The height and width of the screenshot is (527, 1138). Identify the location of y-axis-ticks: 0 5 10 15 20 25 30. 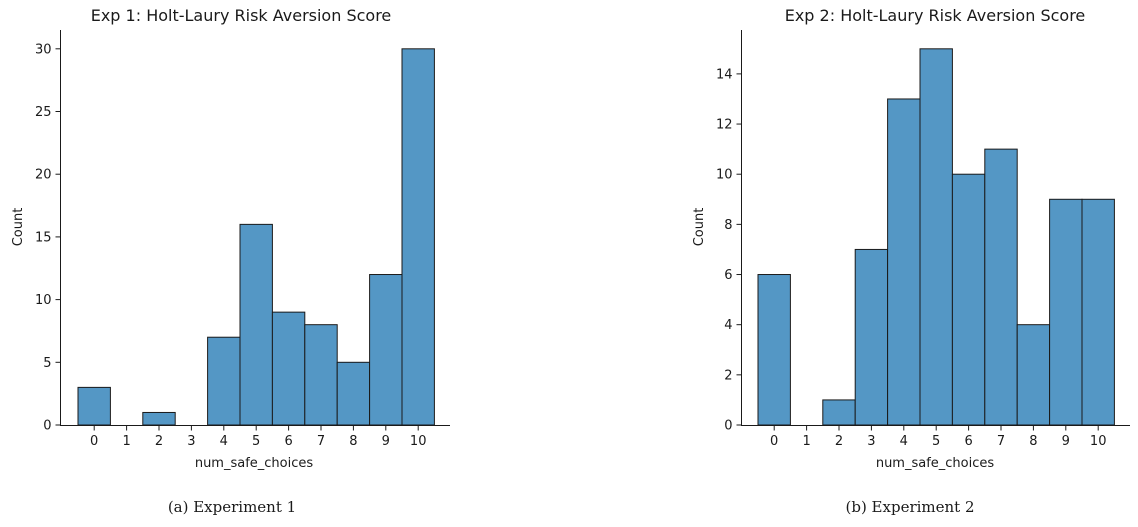
(48, 238).